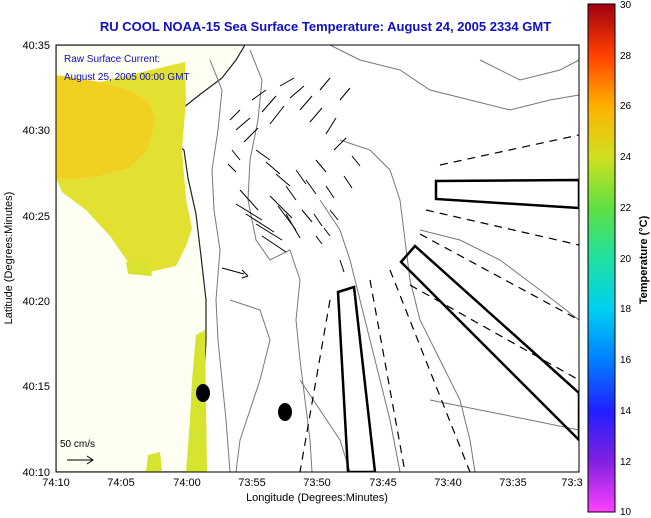  What do you see at coordinates (626, 208) in the screenshot?
I see `colorbar-tick: 22` at bounding box center [626, 208].